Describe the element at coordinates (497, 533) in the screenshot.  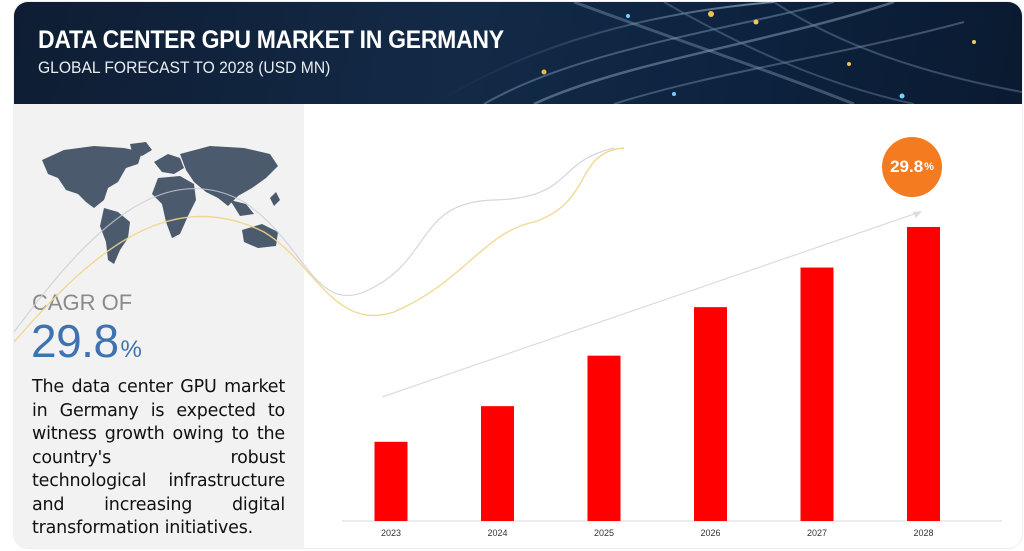
I see `x-tick-label-2024: 2024` at that location.